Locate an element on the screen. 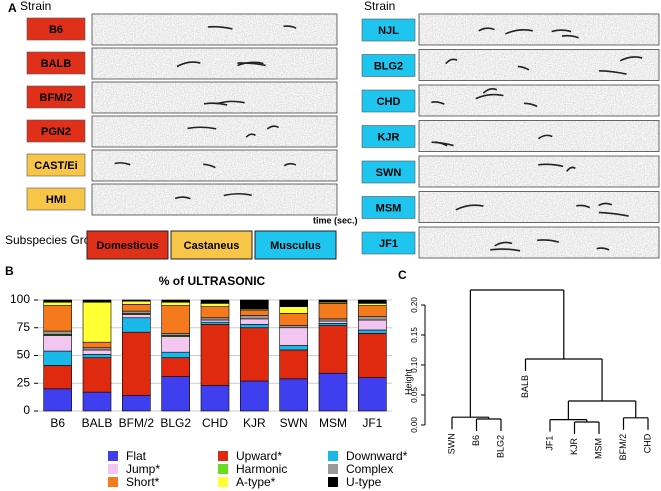  x-tick-label: MSM is located at coordinates (333, 423).